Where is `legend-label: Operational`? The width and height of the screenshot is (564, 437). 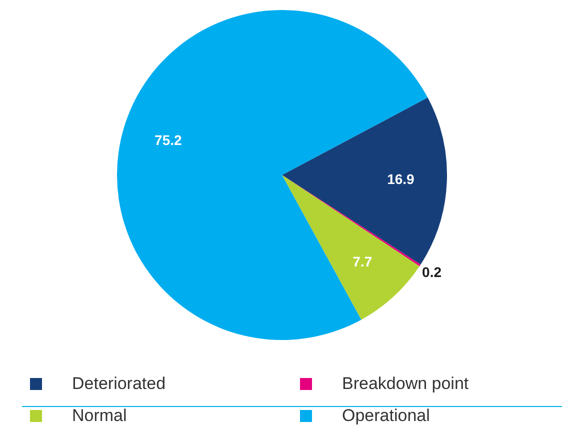 legend-label: Operational is located at coordinates (386, 416).